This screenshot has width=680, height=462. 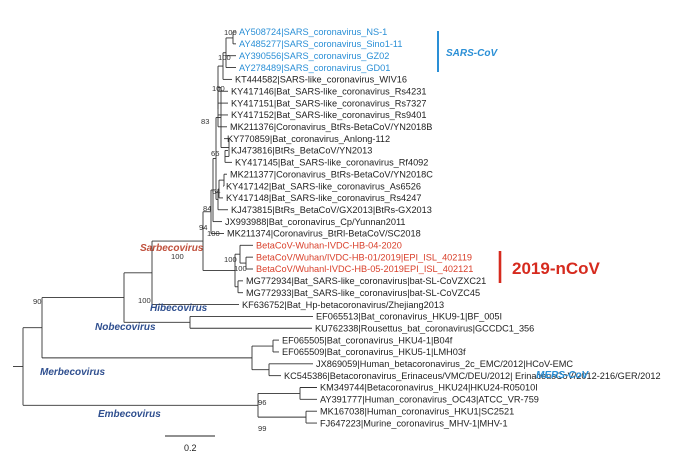 What do you see at coordinates (374, 352) in the screenshot?
I see `leaf-label: EF065509|Bat_coronavirus_HKU5-1|LMH03f` at bounding box center [374, 352].